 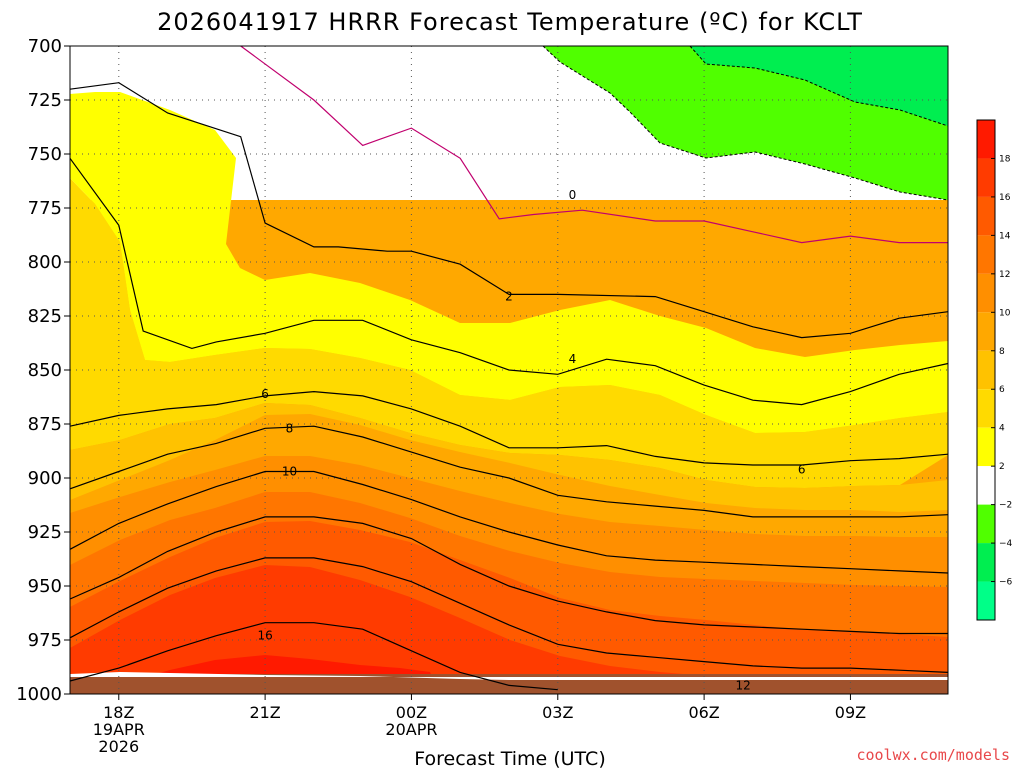 What do you see at coordinates (573, 359) in the screenshot?
I see `contour-label: 4` at bounding box center [573, 359].